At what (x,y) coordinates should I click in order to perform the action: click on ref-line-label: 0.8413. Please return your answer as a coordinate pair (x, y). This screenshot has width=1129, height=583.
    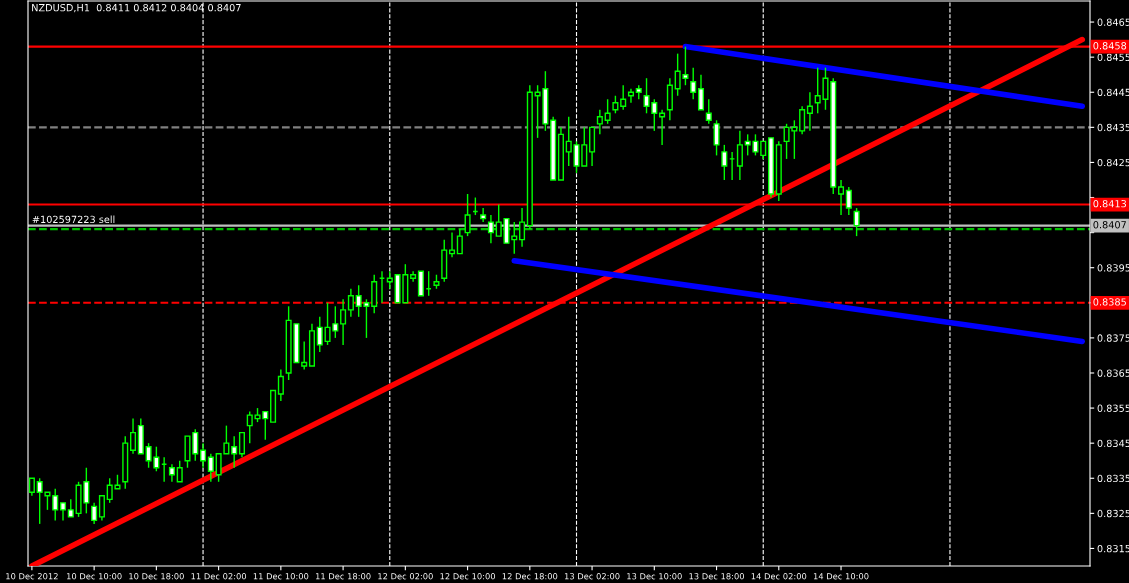
    Looking at the image, I should click on (1110, 204).